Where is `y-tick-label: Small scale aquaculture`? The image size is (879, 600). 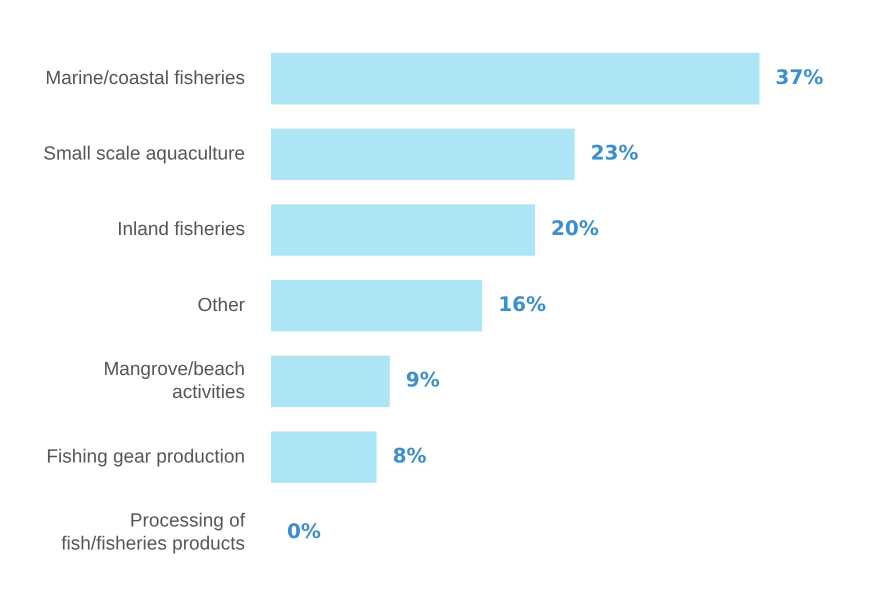 y-tick-label: Small scale aquaculture is located at coordinates (144, 154).